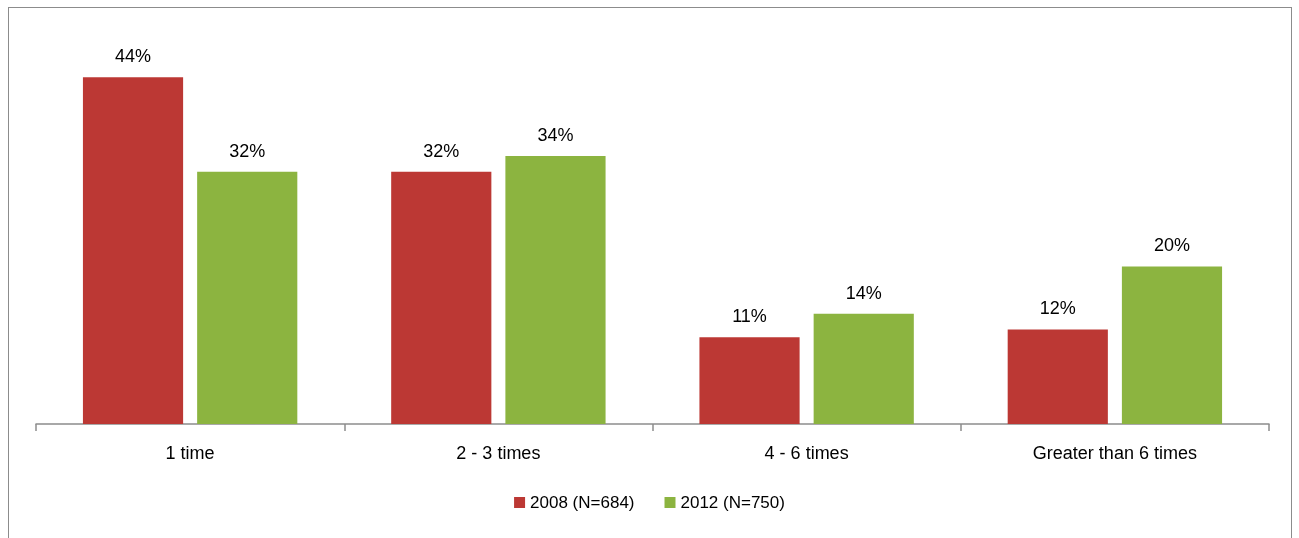  I want to click on x-tick-label: Greater than 6 times, so click(1114, 453).